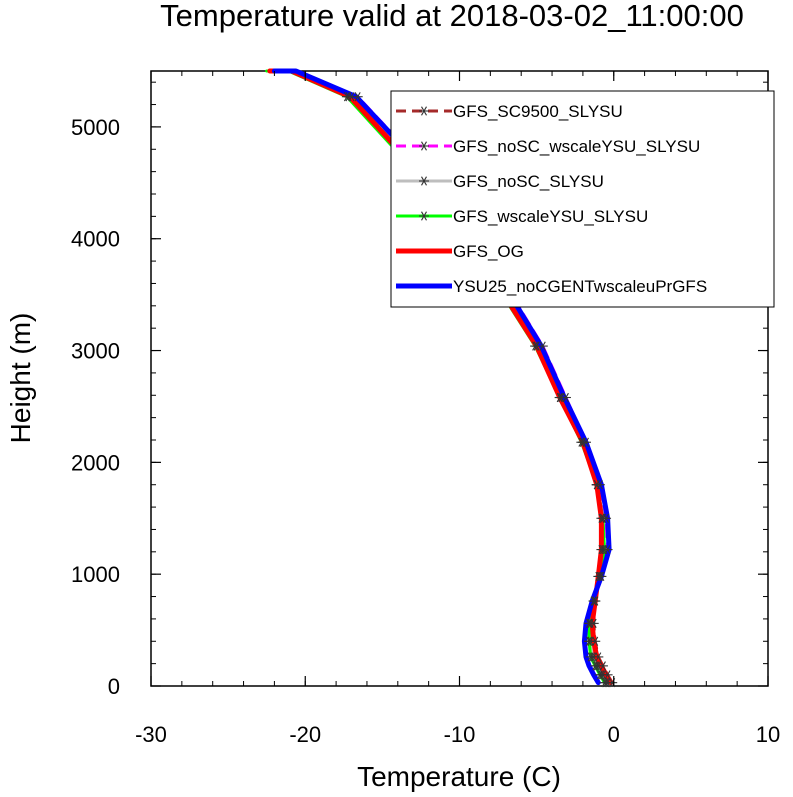  I want to click on legend-label-gfs-wscaleysu-slysu: GFS_wscaleYSU_SLYSU, so click(550, 216).